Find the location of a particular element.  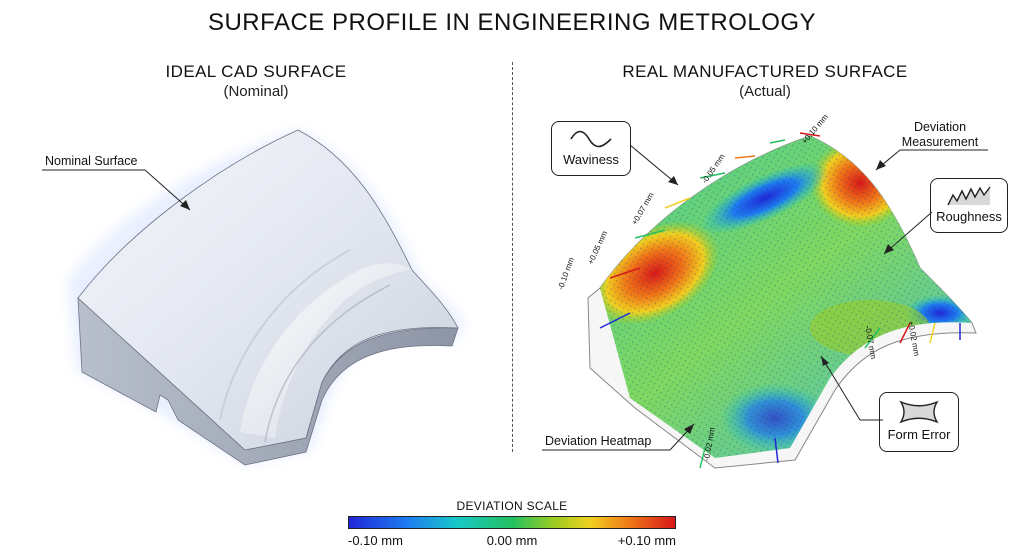

waviness-callout: Waviness is located at coordinates (591, 148).